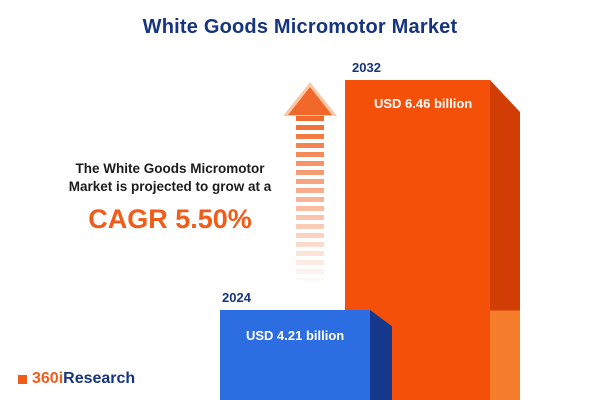 The image size is (600, 400). What do you see at coordinates (381, 355) in the screenshot?
I see `bar-2024-side-face` at bounding box center [381, 355].